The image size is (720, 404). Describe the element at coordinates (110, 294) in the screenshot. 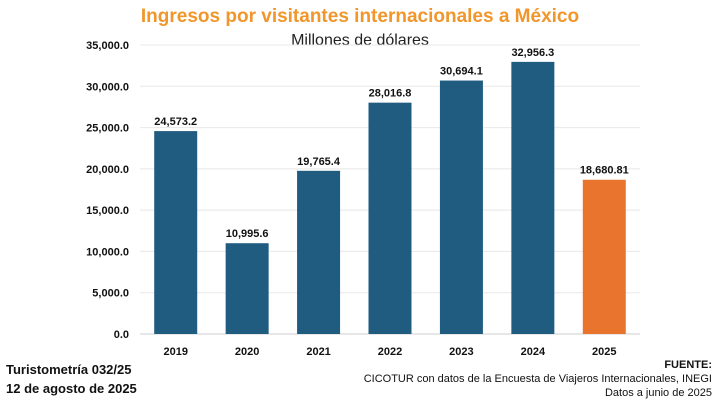

I see `y-tick-label: 5,000.0` at that location.